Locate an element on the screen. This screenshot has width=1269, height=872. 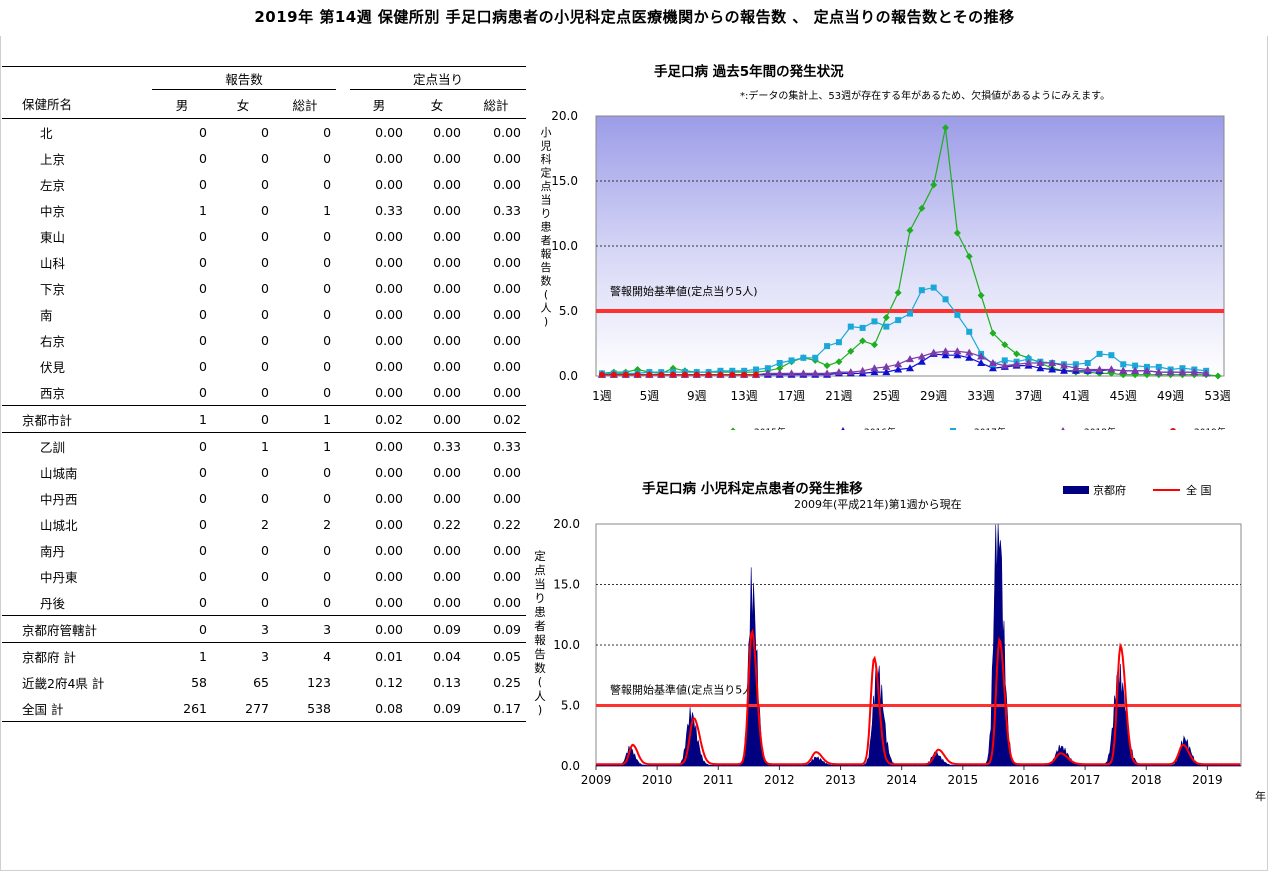
x-tick-label: 2018 is located at coordinates (1146, 780).